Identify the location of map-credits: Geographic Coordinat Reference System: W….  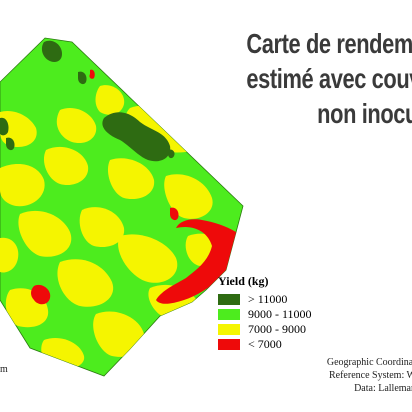
(369, 375).